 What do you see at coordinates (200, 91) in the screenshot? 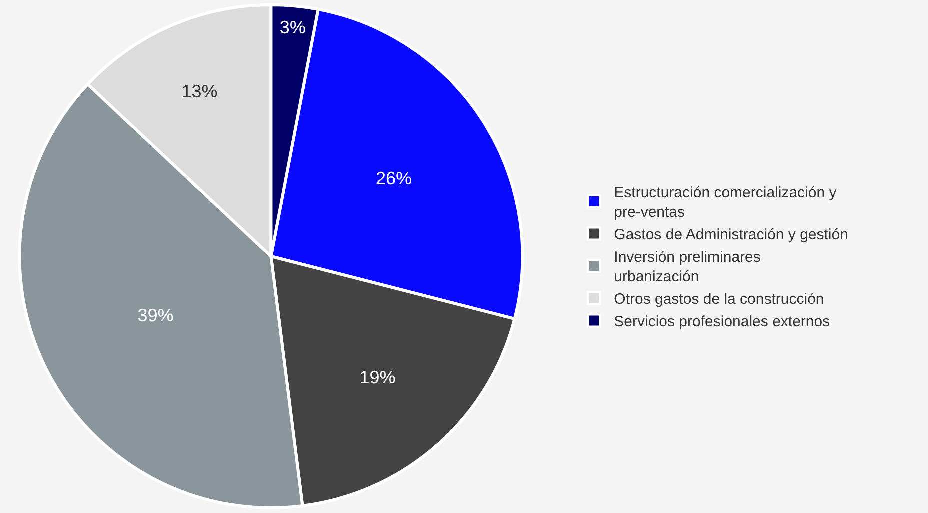
I see `data-label: 13%` at bounding box center [200, 91].